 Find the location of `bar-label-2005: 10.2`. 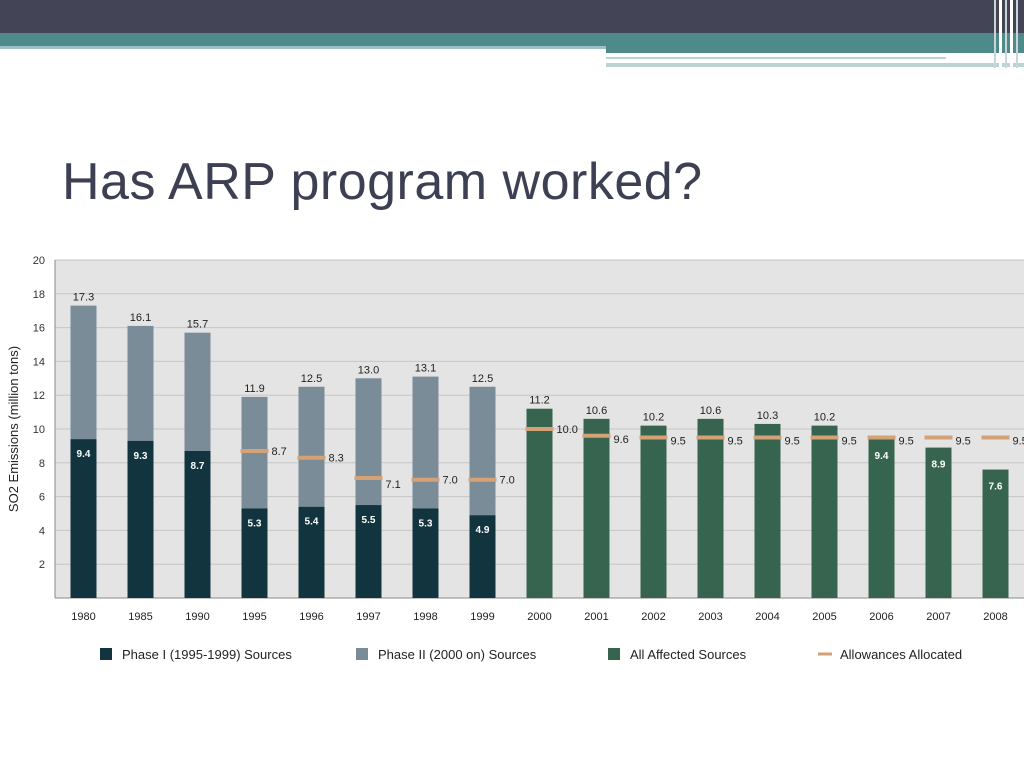

bar-label-2005: 10.2 is located at coordinates (824, 418).